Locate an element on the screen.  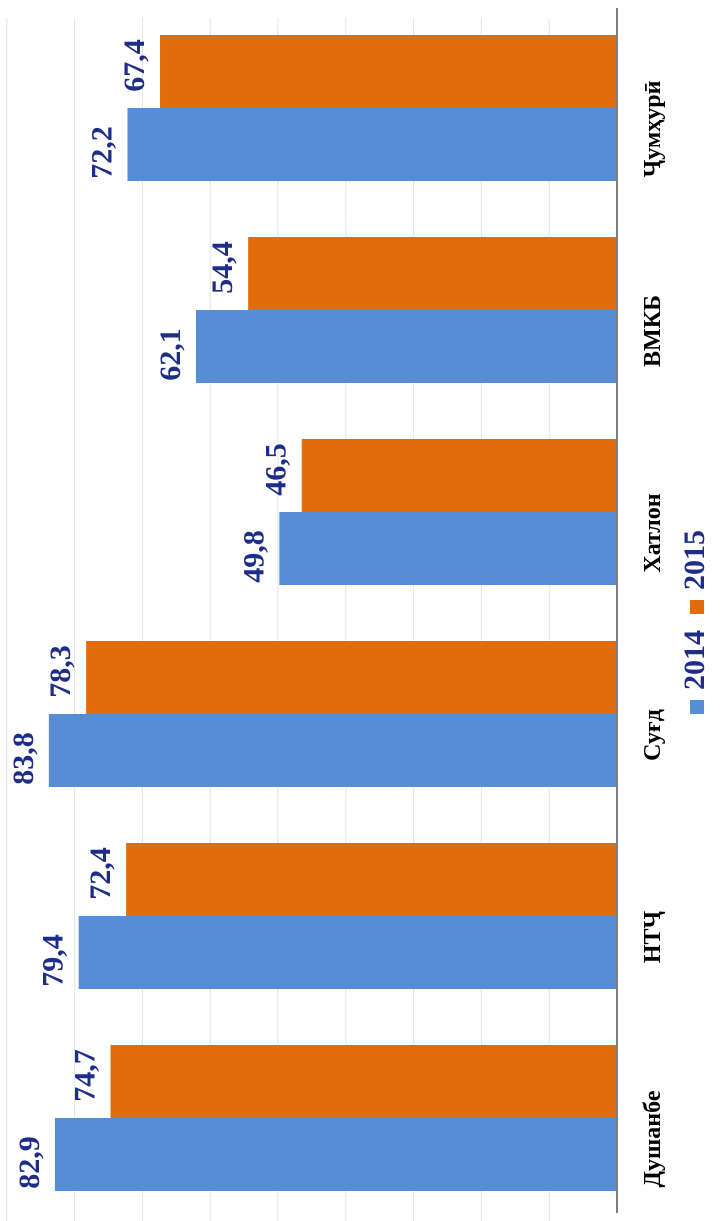
value-label-2014-4: 49,8 is located at coordinates (253, 556).